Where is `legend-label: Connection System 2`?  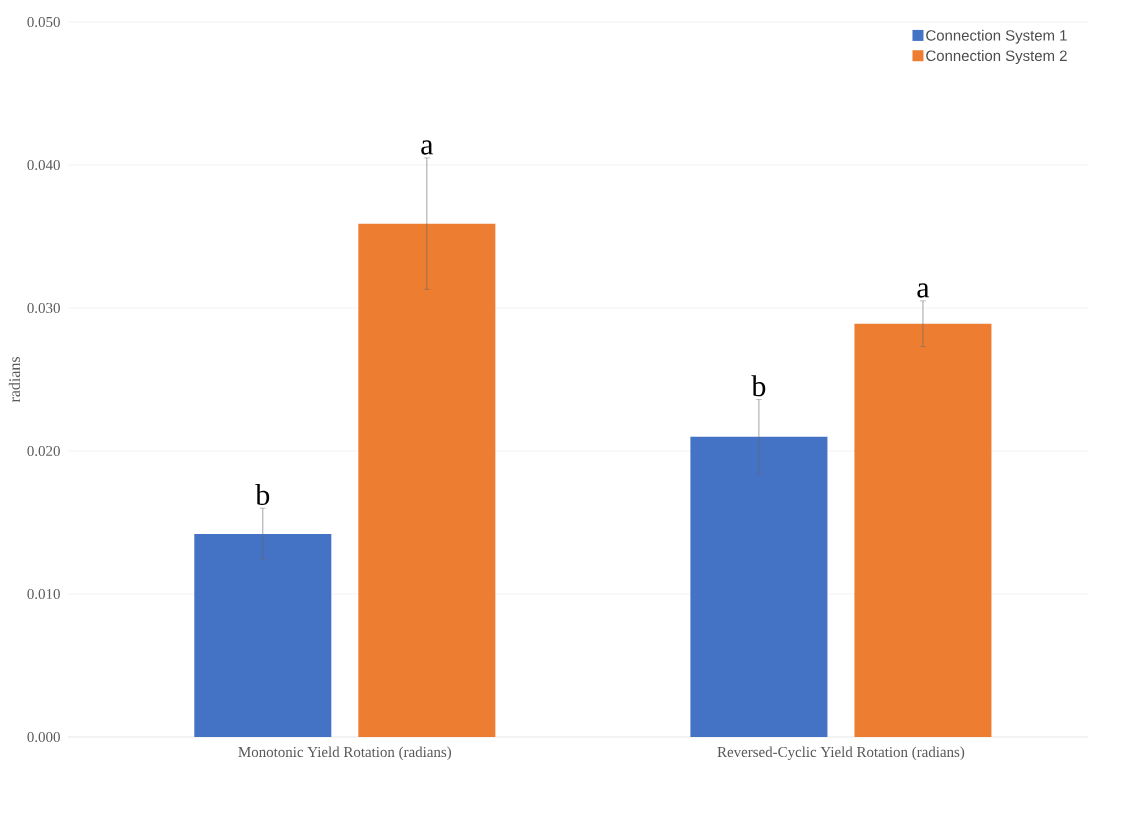 legend-label: Connection System 2 is located at coordinates (996, 57).